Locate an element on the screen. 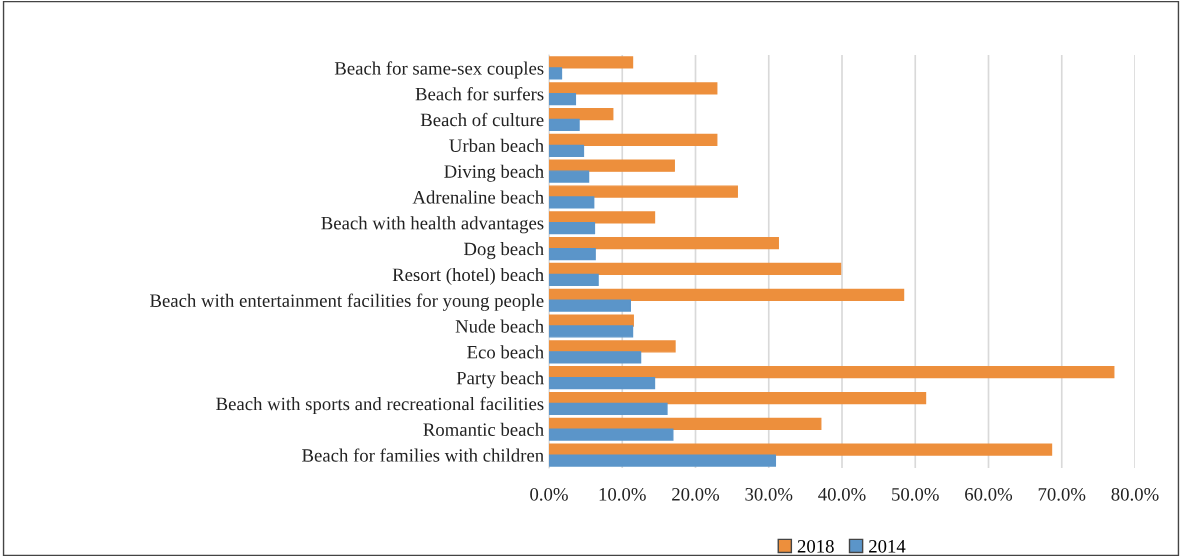 This screenshot has width=1182, height=557. x-tick-label: 50.0% is located at coordinates (915, 494).